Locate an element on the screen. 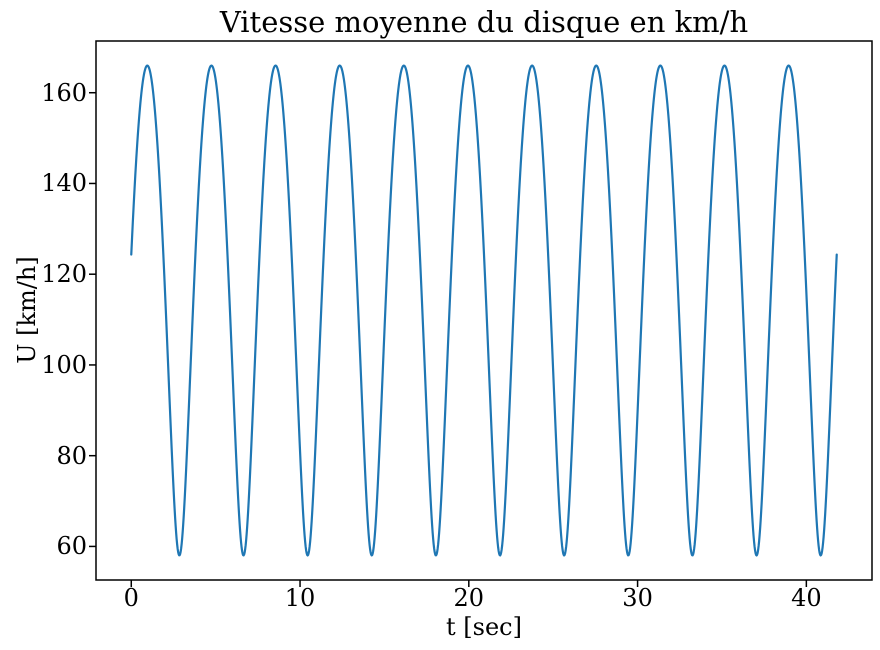 The width and height of the screenshot is (880, 650). x-tick-label: 10 is located at coordinates (300, 598).